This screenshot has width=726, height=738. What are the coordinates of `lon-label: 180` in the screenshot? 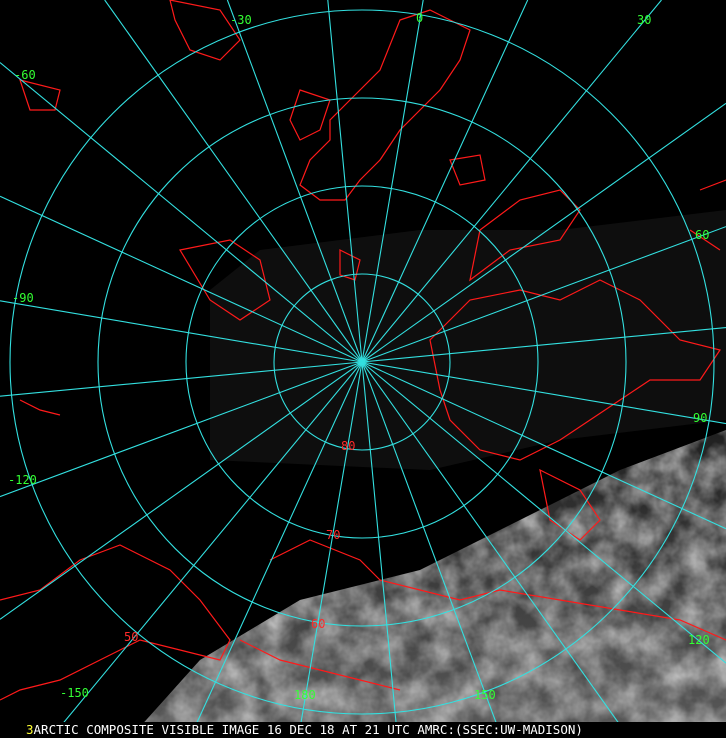 It's located at (305, 695).